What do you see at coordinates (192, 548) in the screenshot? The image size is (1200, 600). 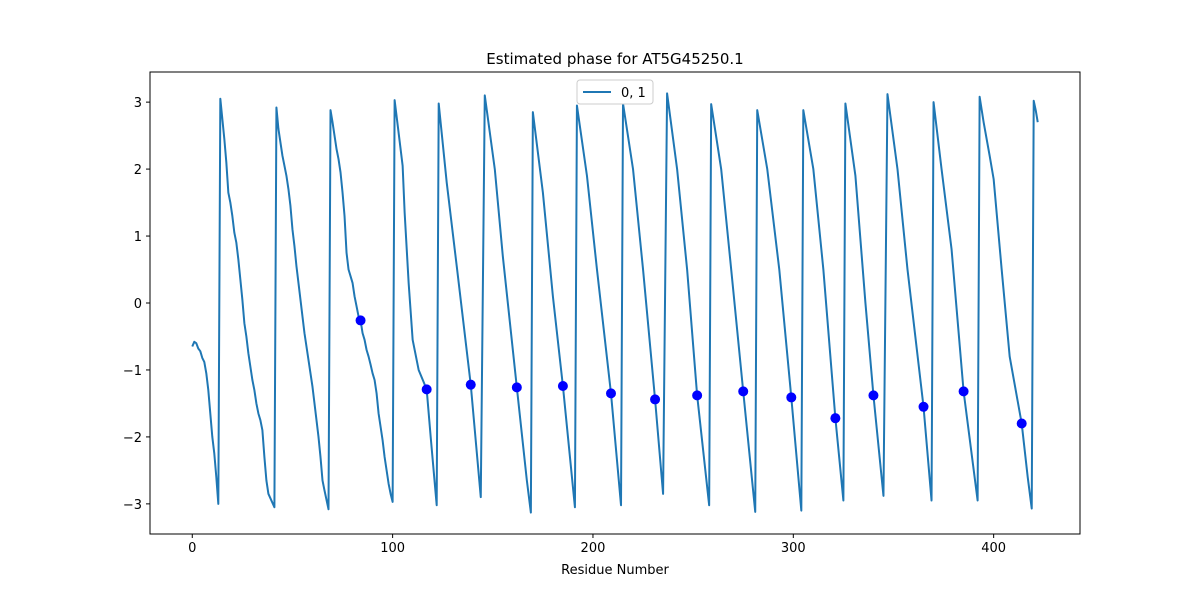 I see `x-tick-label: 0` at bounding box center [192, 548].